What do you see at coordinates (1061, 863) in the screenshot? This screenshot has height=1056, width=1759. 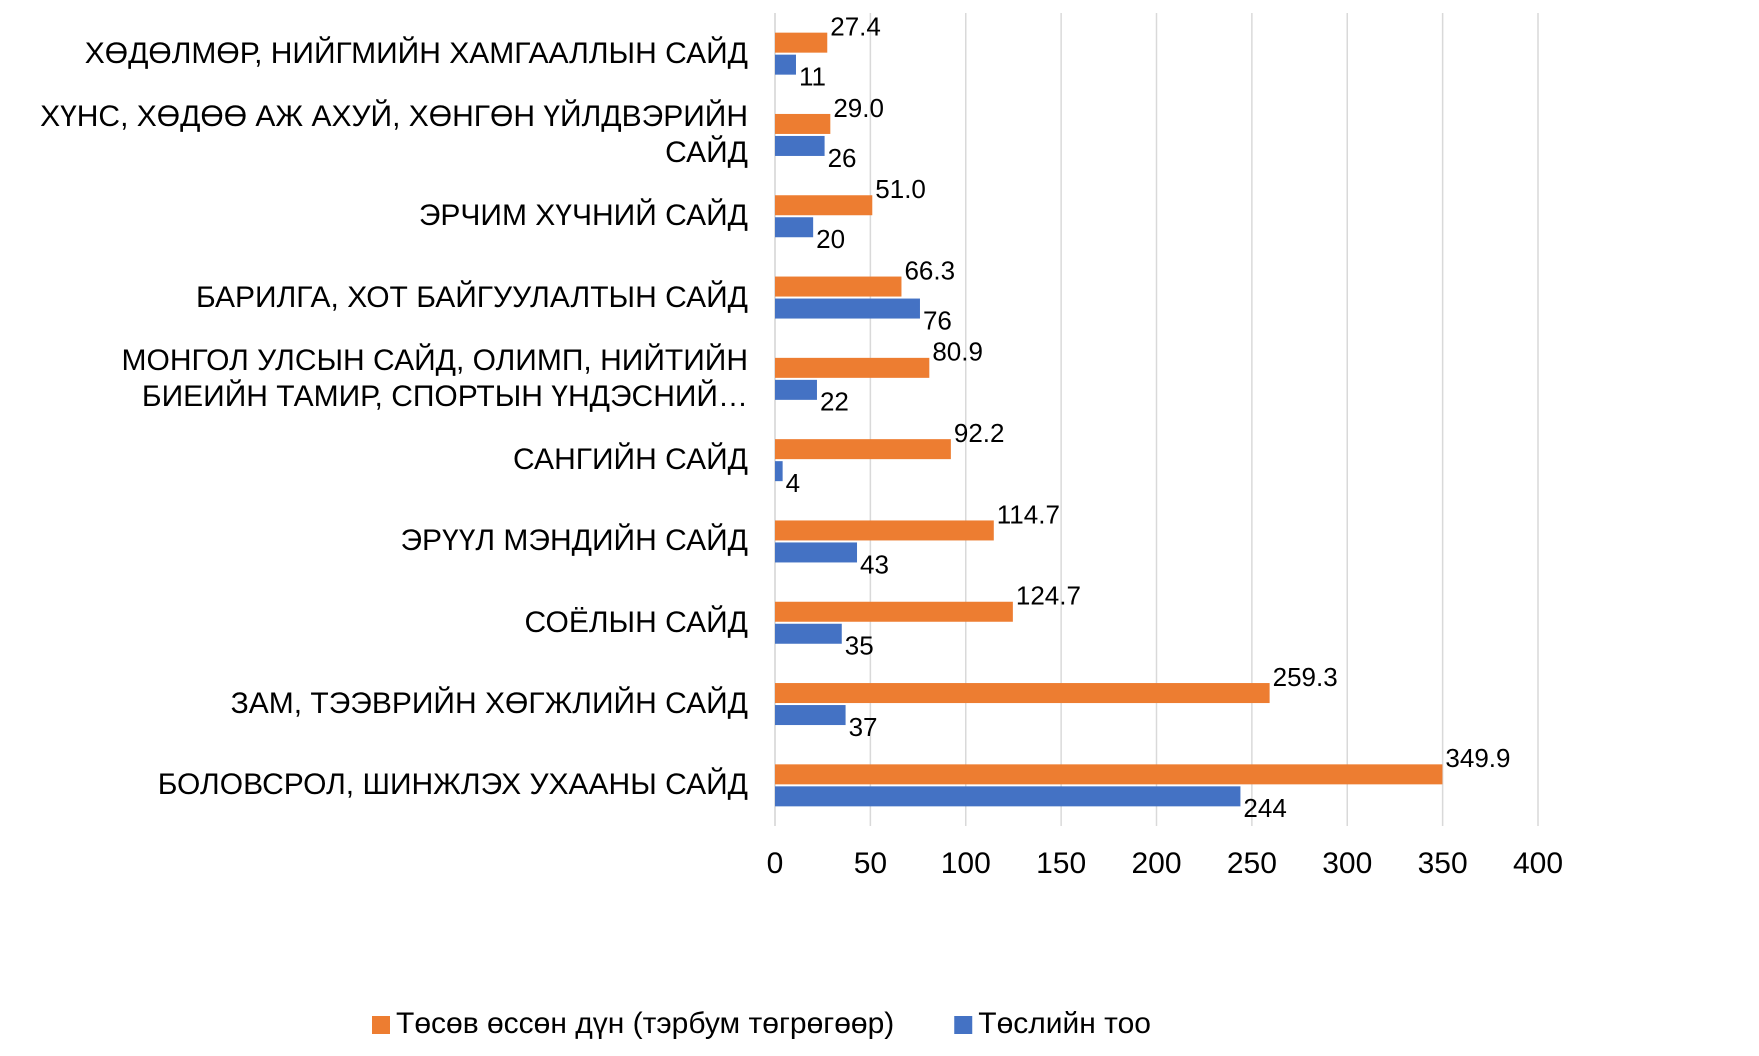 I see `x-tick-label: 150` at bounding box center [1061, 863].